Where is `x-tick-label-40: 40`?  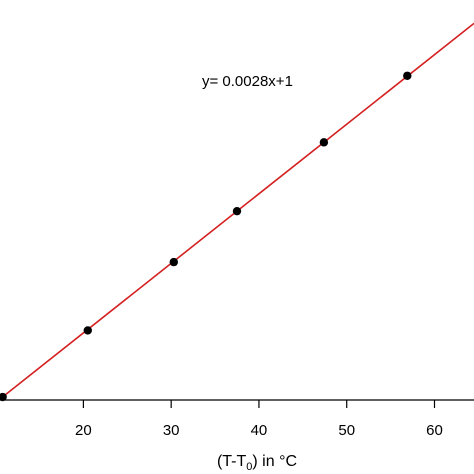 x-tick-label-40: 40 is located at coordinates (259, 430).